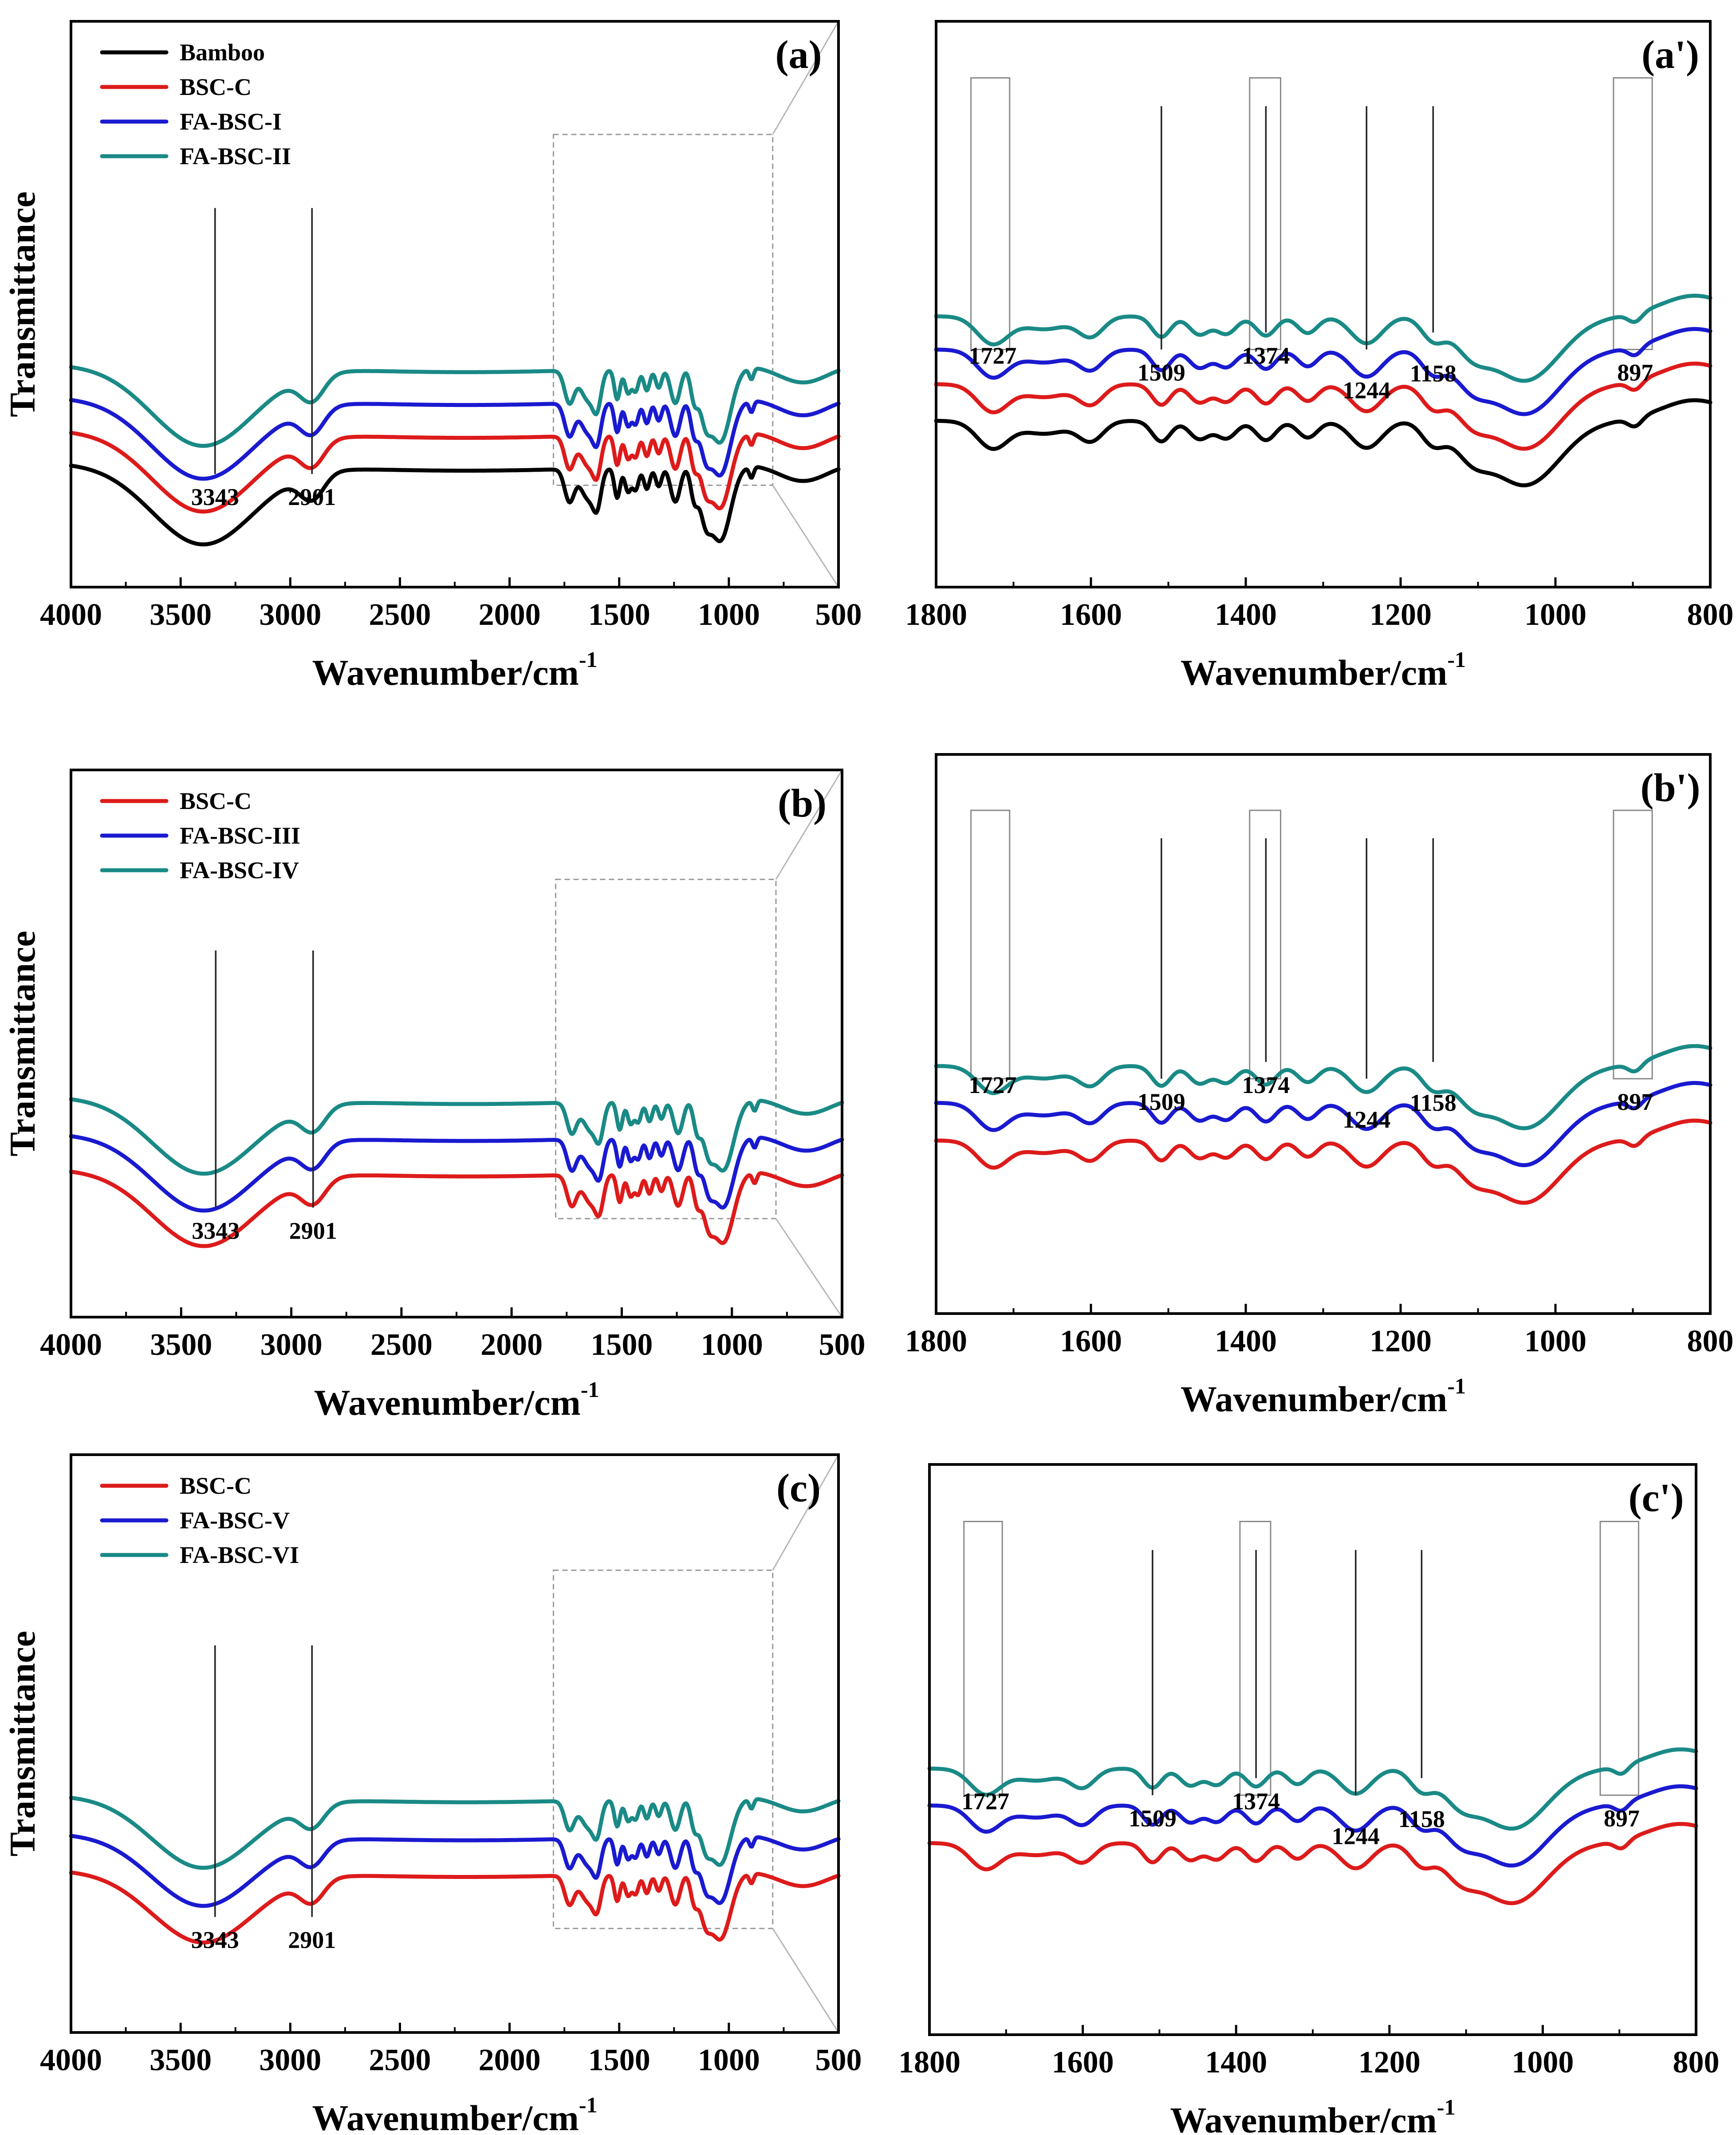  What do you see at coordinates (222, 52) in the screenshot?
I see `legend-label: Bamboo` at bounding box center [222, 52].